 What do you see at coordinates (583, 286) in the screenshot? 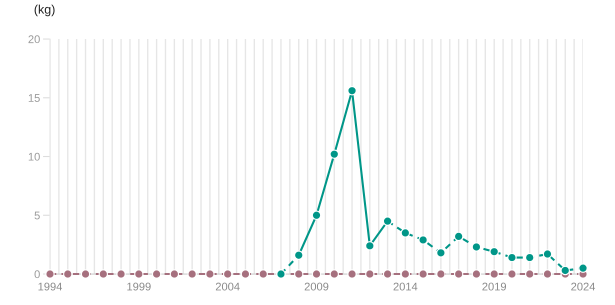
I see `x-tick-label: 2024` at bounding box center [583, 286].